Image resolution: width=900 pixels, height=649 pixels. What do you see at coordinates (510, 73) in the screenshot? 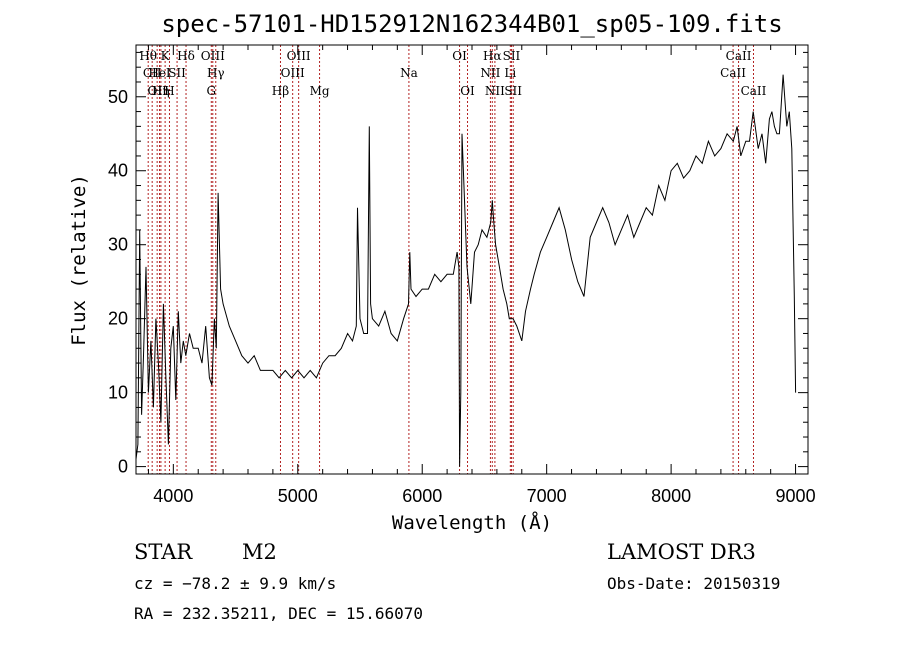
I see `line-label: Li` at bounding box center [510, 73].